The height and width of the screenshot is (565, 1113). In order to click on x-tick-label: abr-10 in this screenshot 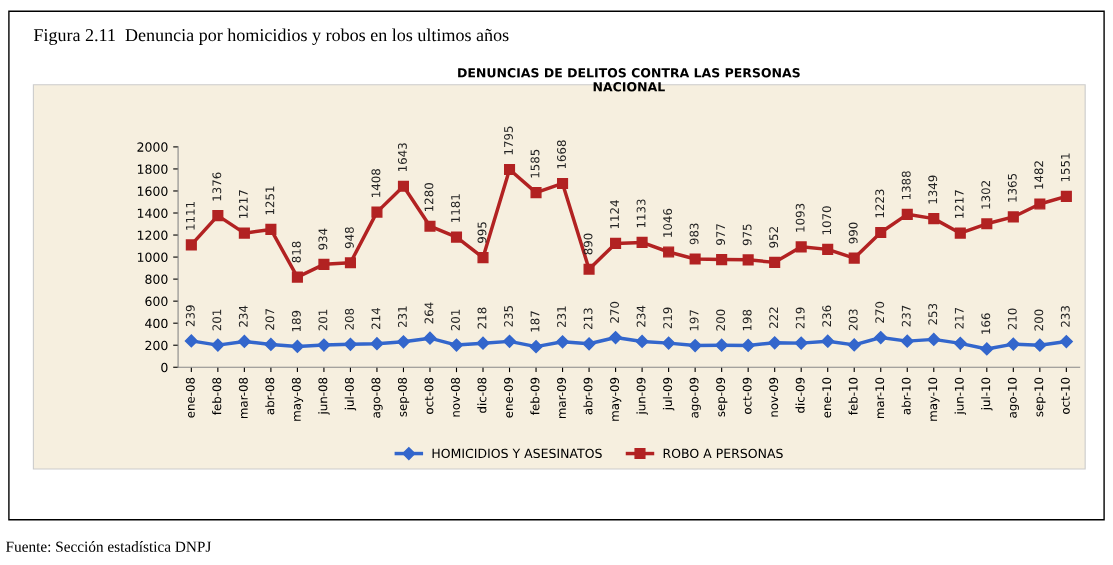, I will do `click(906, 396)`.